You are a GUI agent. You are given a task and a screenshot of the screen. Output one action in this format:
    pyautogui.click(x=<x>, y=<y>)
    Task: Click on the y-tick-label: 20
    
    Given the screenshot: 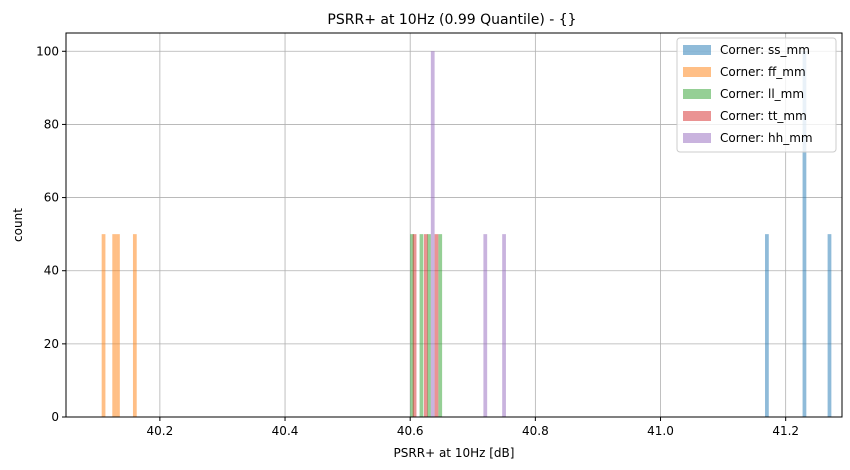 What is the action you would take?
    pyautogui.click(x=51, y=344)
    